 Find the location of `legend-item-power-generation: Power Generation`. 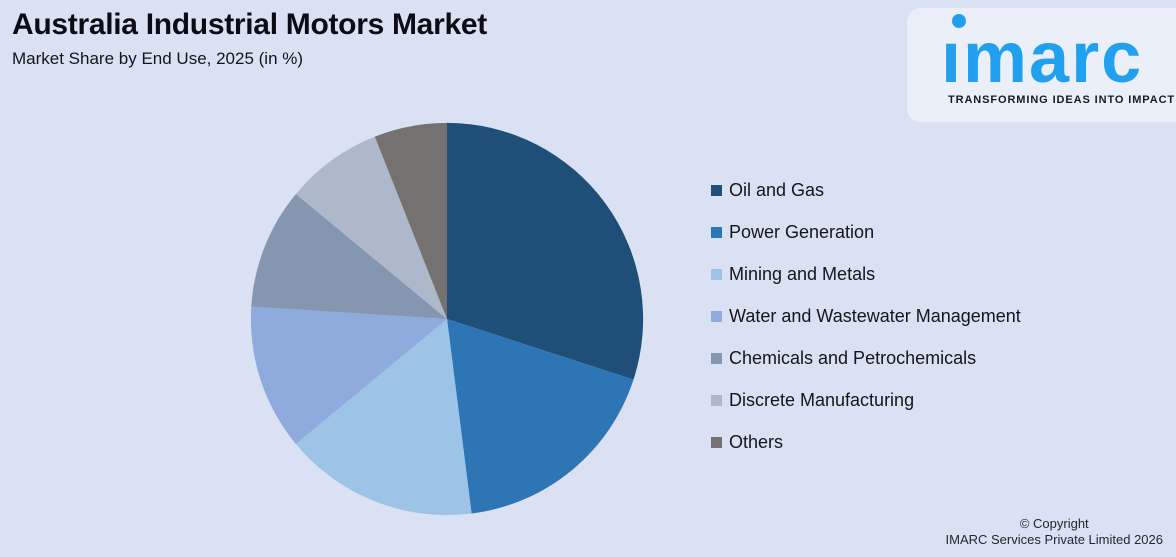

legend-item-power-generation: Power Generation is located at coordinates (866, 232).